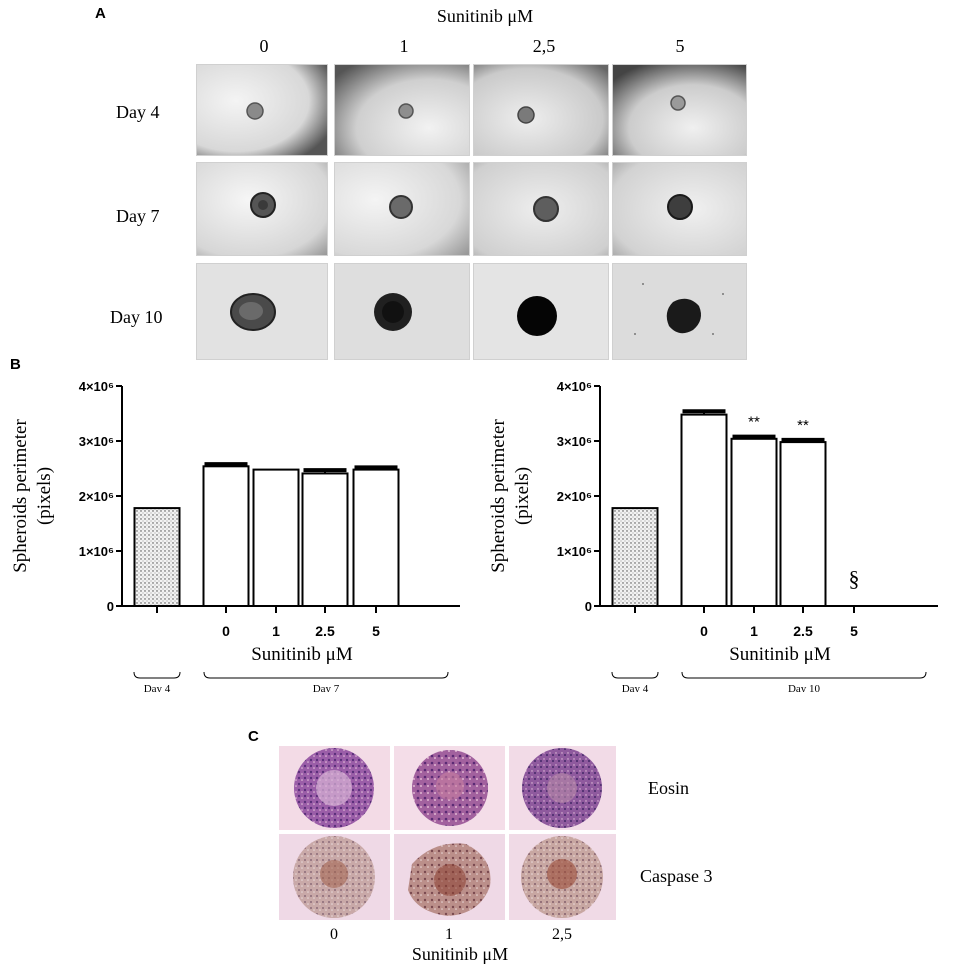 The height and width of the screenshot is (968, 957). Describe the element at coordinates (544, 46) in the screenshot. I see `panel-a-col-label-2: 2,5` at that location.